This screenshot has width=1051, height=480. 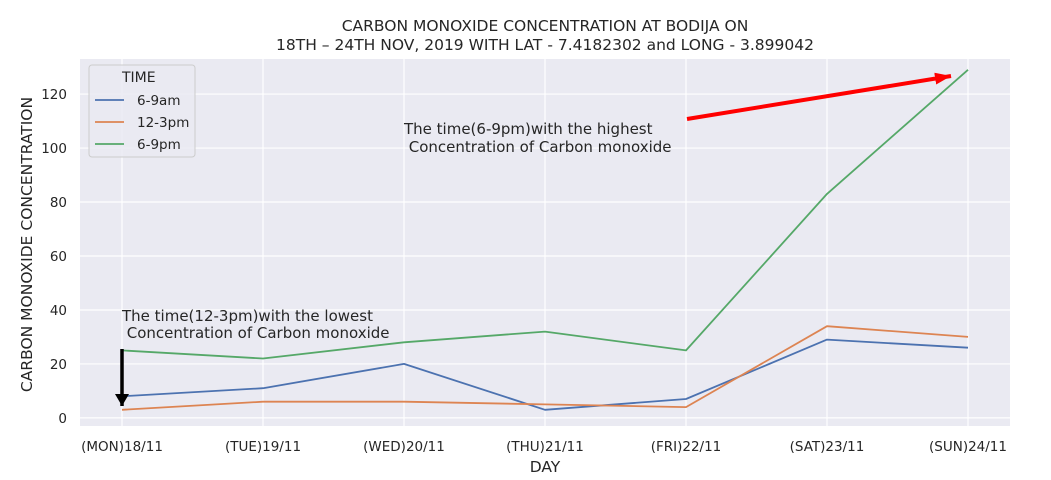 What do you see at coordinates (54, 95) in the screenshot?
I see `y-tick-label: 120` at bounding box center [54, 95].